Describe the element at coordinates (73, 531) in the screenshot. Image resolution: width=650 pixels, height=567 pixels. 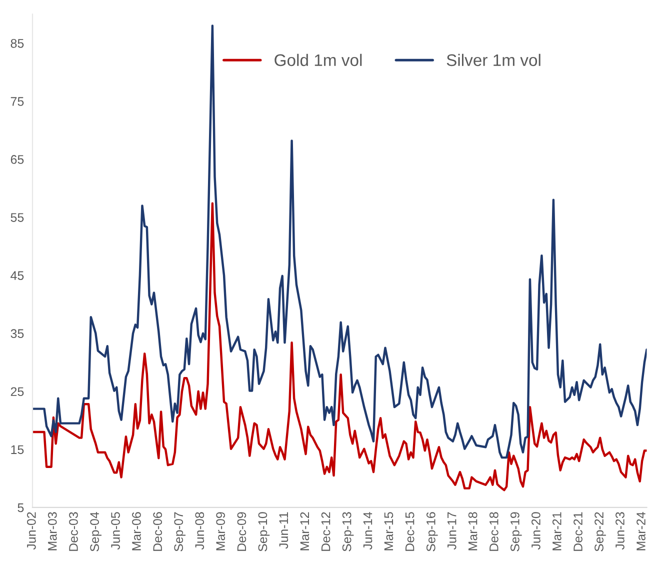
I see `x-tick-label: Dec-03` at that location.